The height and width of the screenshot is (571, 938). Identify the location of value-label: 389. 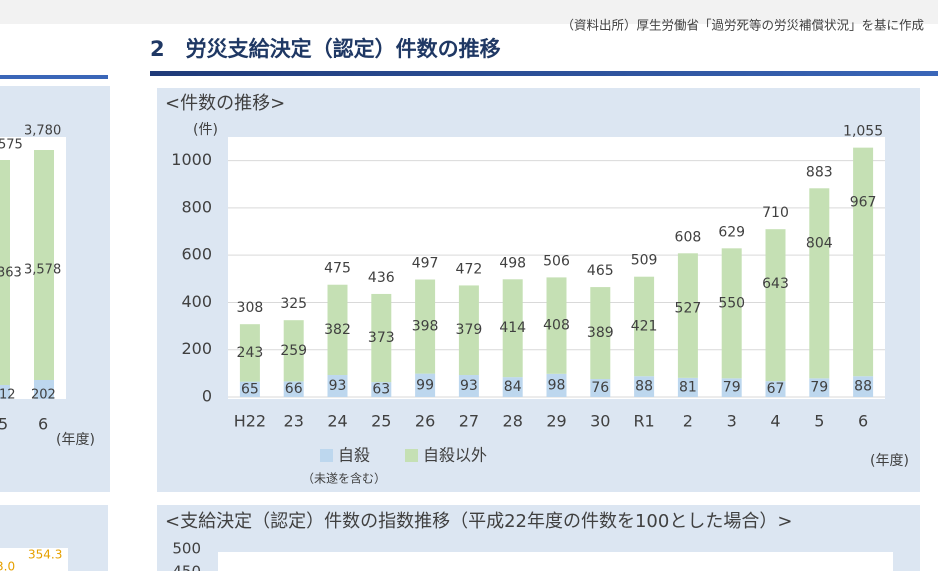
(600, 333).